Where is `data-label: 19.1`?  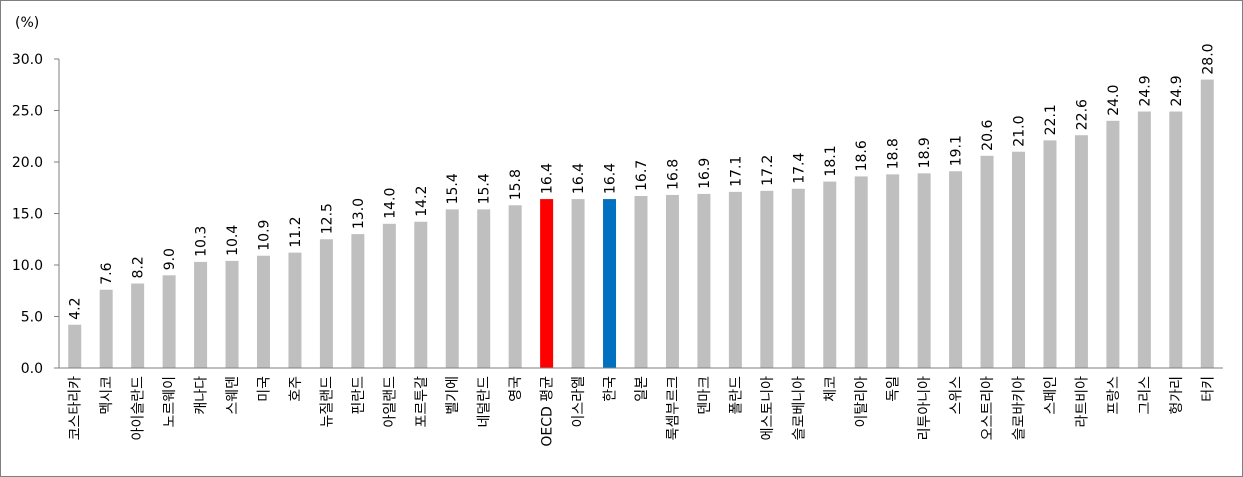
data-label: 19.1 is located at coordinates (957, 150).